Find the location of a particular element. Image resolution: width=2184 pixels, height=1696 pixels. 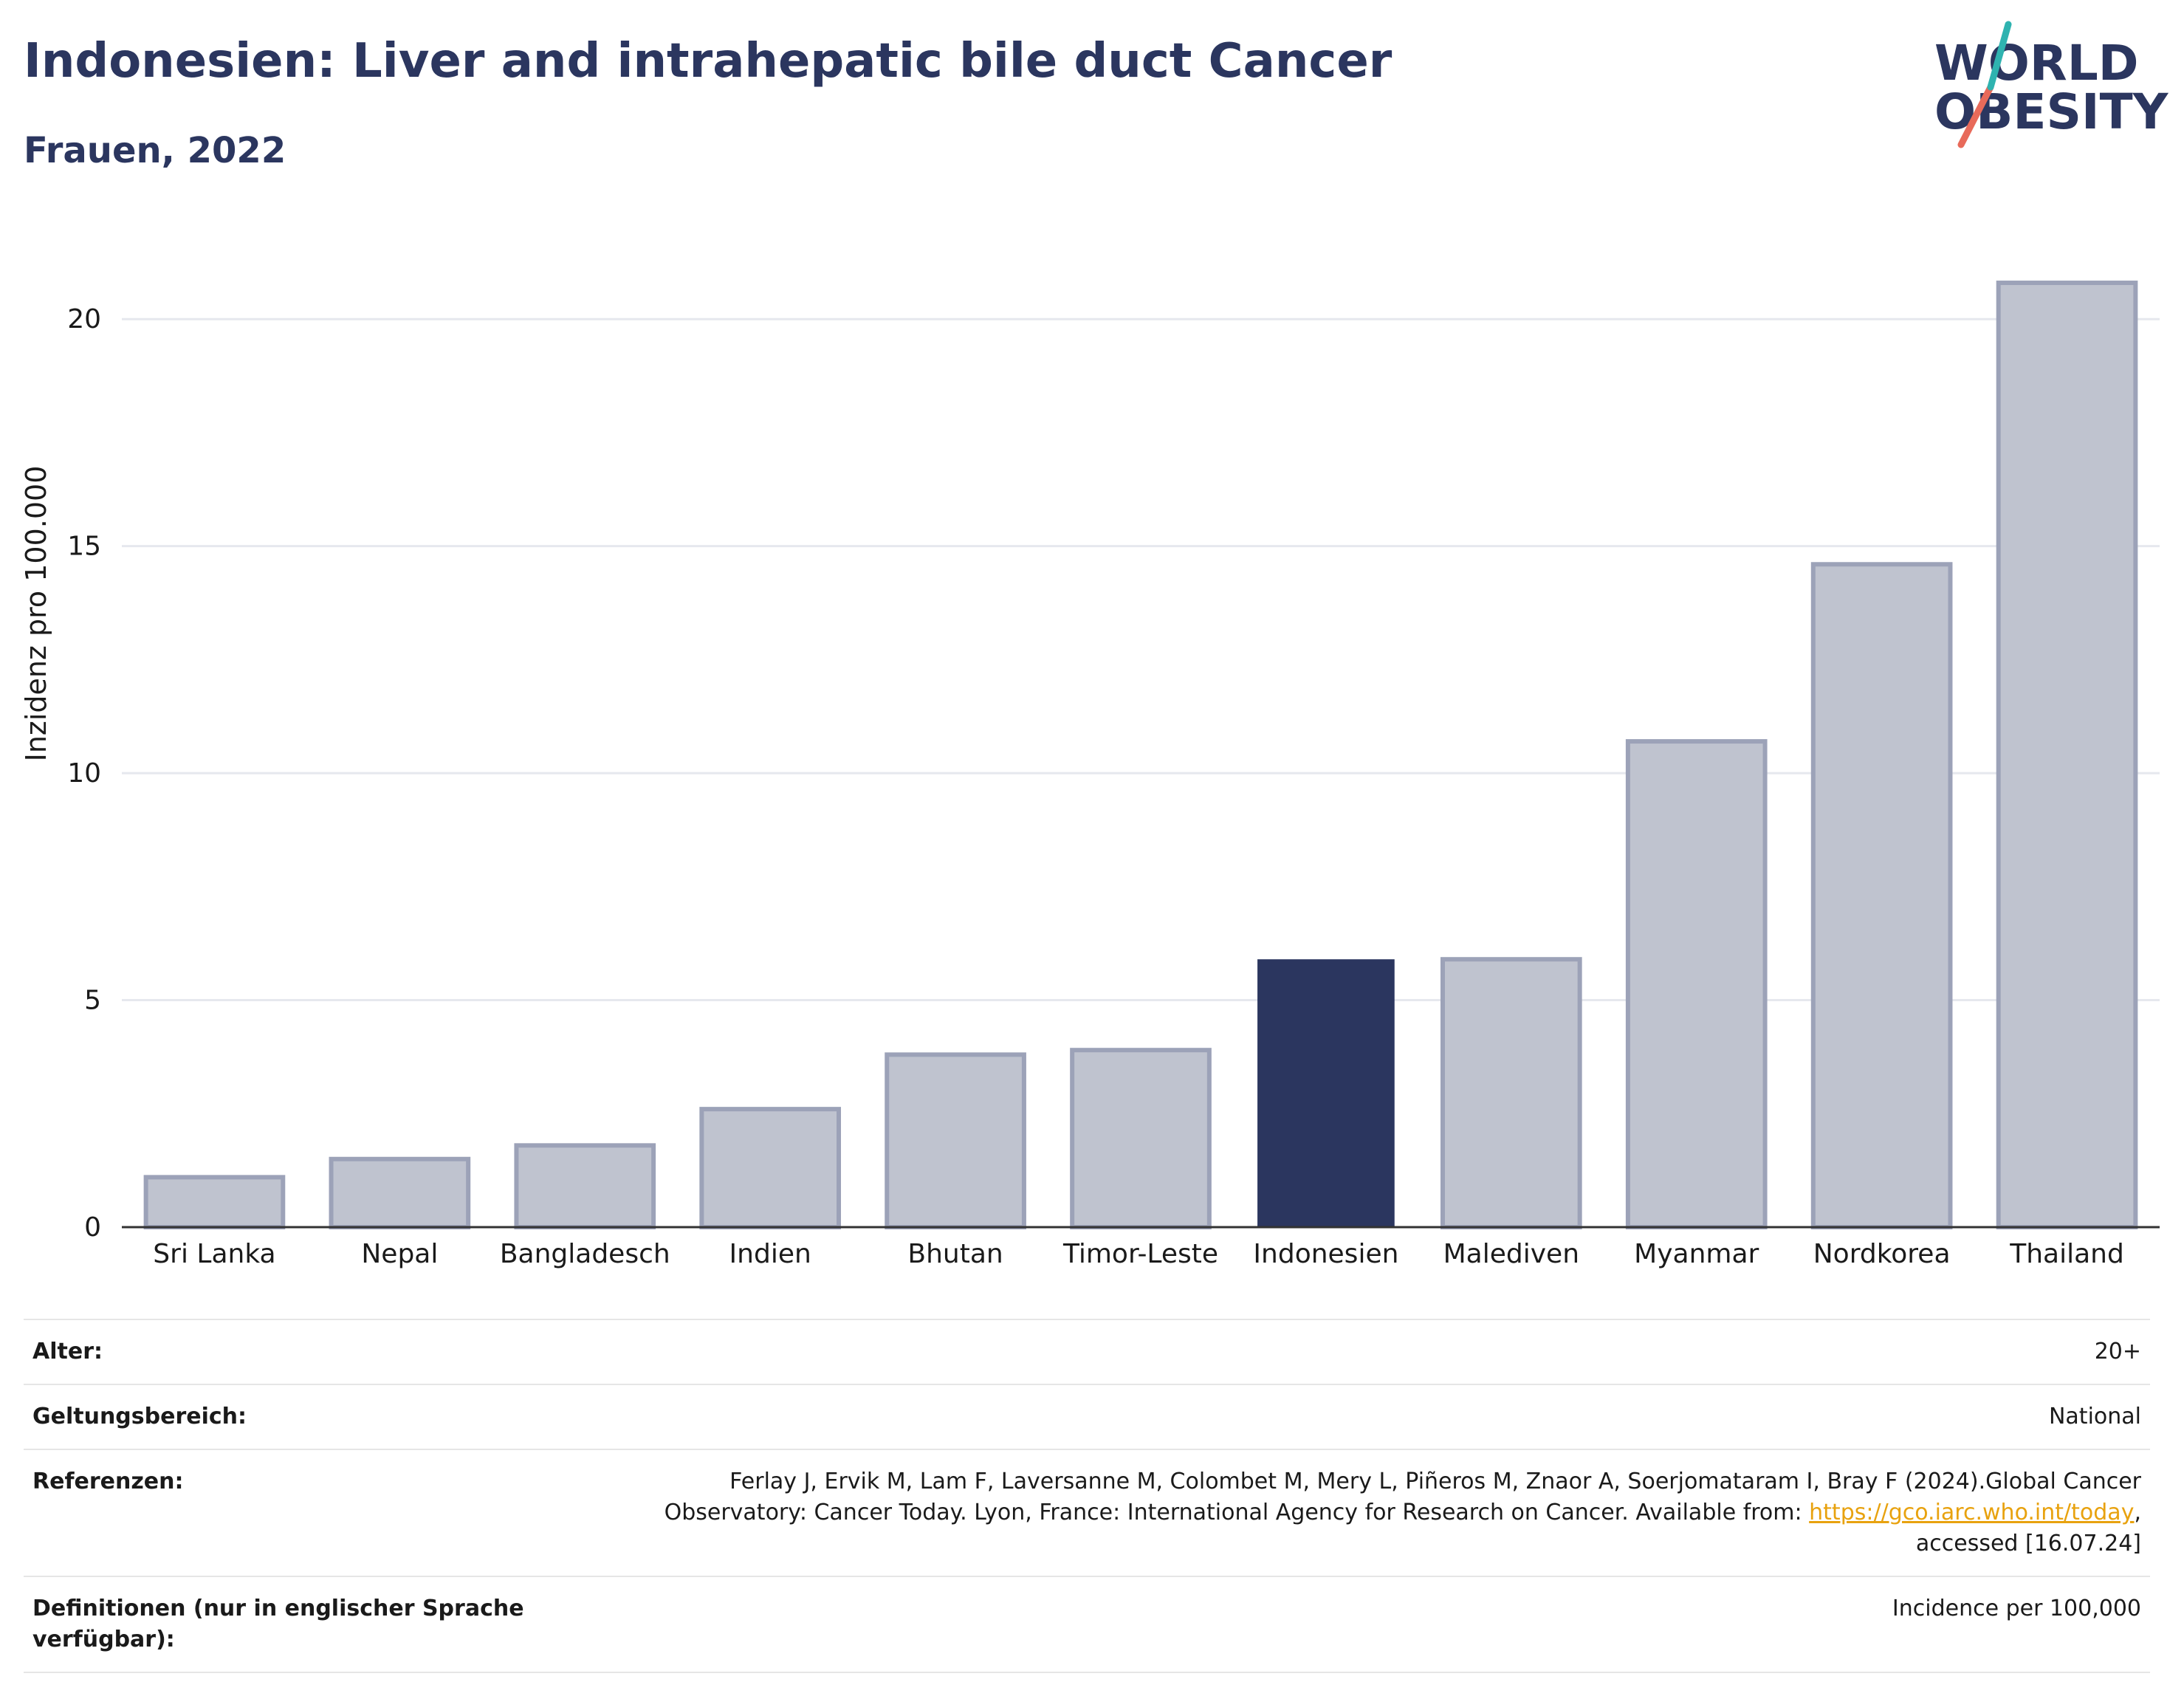

references-accessed: , accessed [16.07.24] is located at coordinates (2028, 1528).